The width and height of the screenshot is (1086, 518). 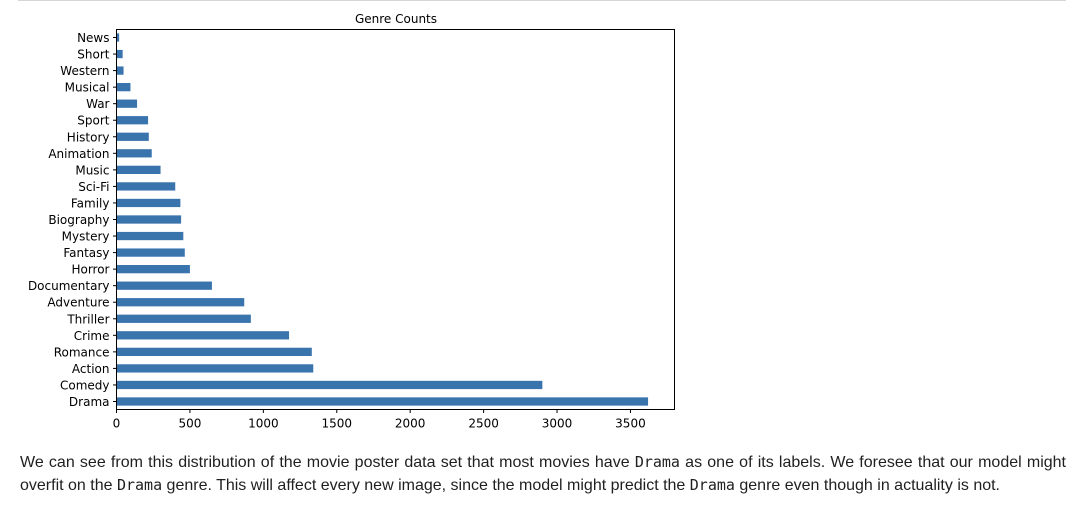 I want to click on y-tick-label-crime: Crime, so click(x=92, y=336).